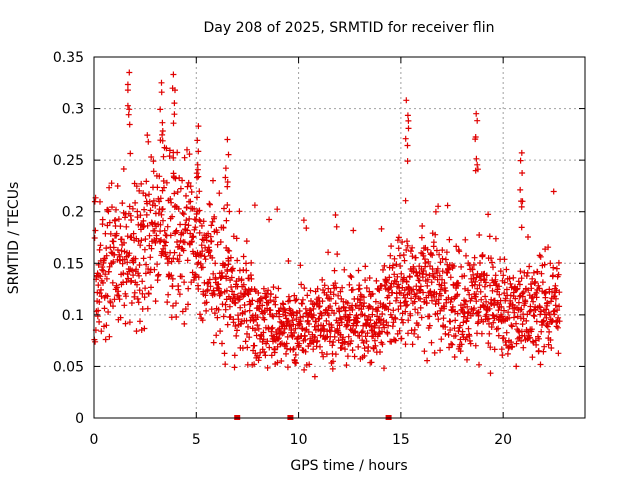 The width and height of the screenshot is (640, 480). What do you see at coordinates (14, 238) in the screenshot?
I see `y-axis-label: SRMTID / TECUs` at bounding box center [14, 238].